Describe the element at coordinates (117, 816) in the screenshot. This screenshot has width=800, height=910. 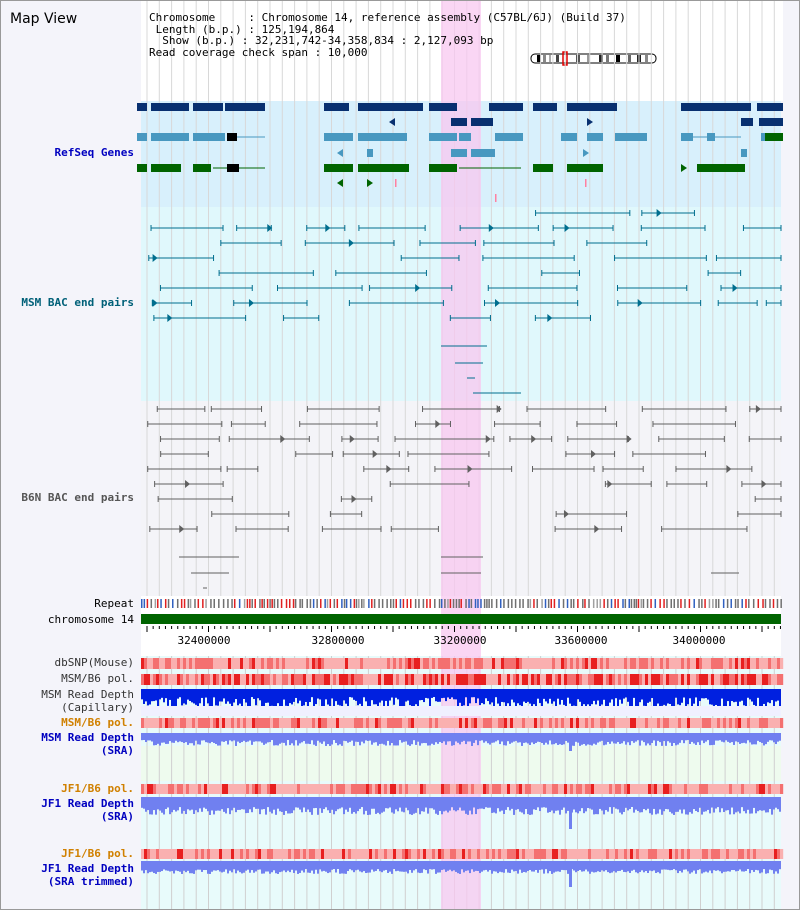
I see `jf1-depth-sra-sub-label: (SRA)` at that location.